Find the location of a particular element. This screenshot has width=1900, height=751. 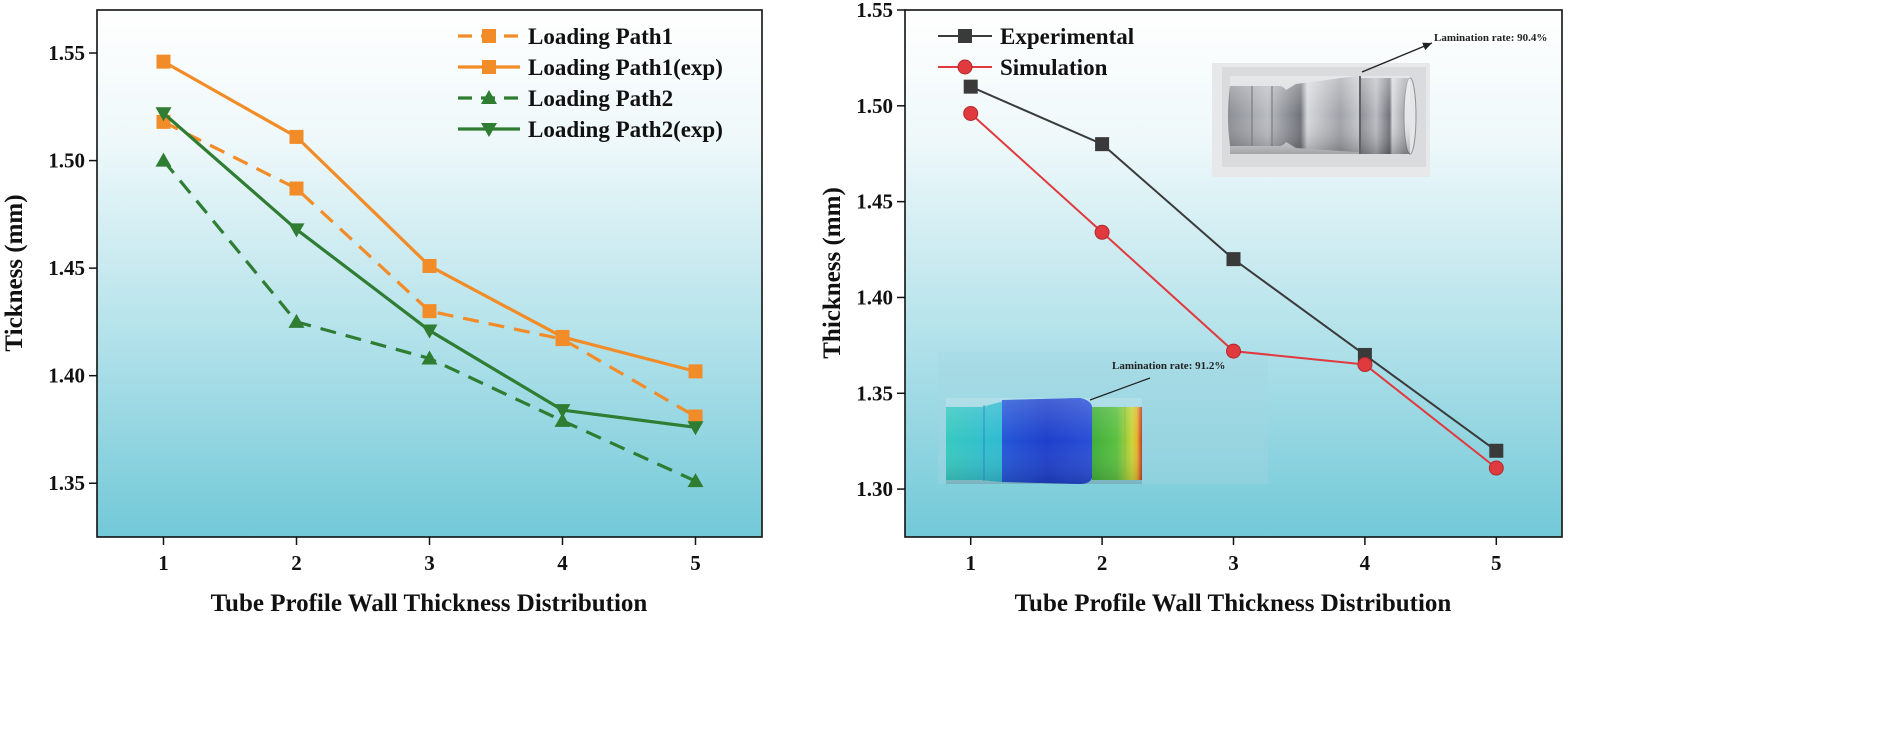

left-legend-label-1: Loading Path1 is located at coordinates (600, 36).